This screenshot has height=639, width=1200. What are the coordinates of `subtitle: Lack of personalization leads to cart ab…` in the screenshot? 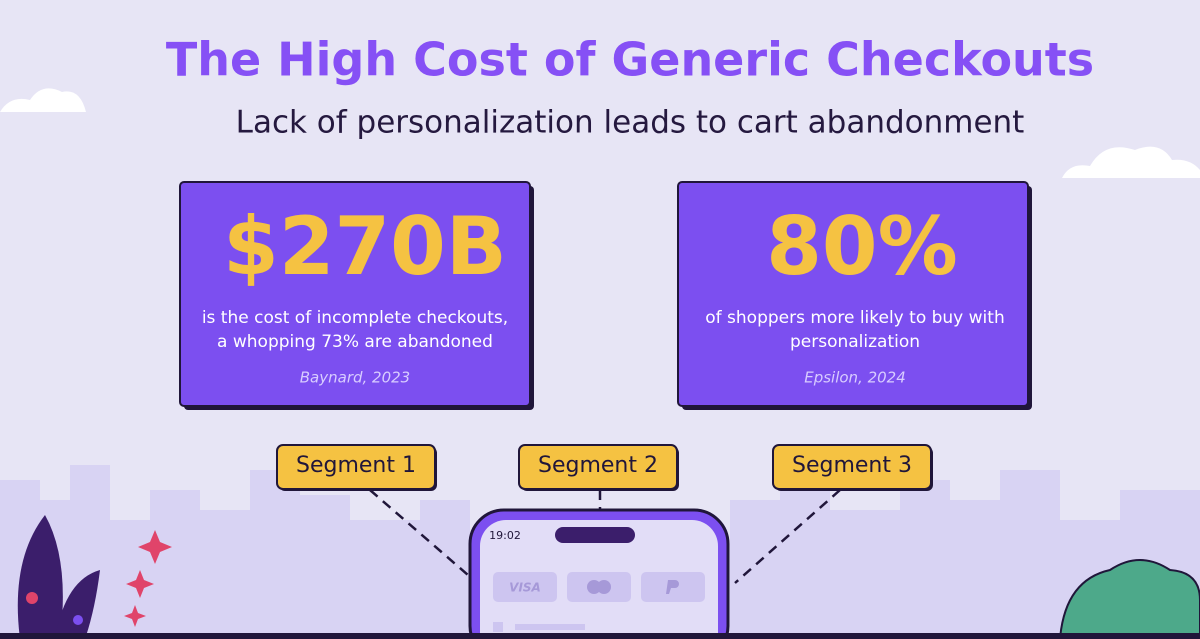 It's located at (630, 123).